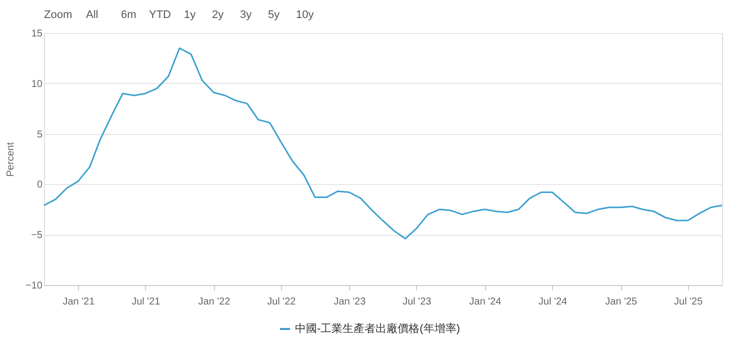 The height and width of the screenshot is (344, 740). I want to click on y-tick-label: 0, so click(39, 185).